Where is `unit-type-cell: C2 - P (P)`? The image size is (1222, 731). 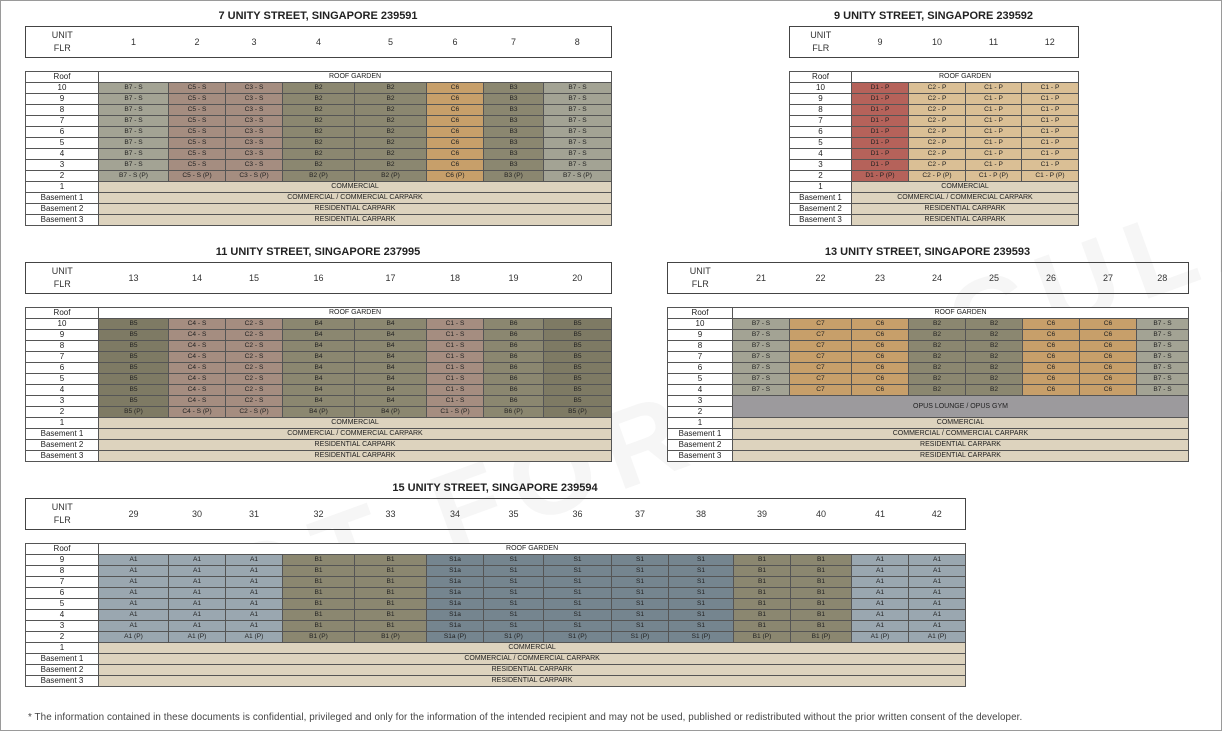 unit-type-cell: C2 - P (P) is located at coordinates (937, 176).